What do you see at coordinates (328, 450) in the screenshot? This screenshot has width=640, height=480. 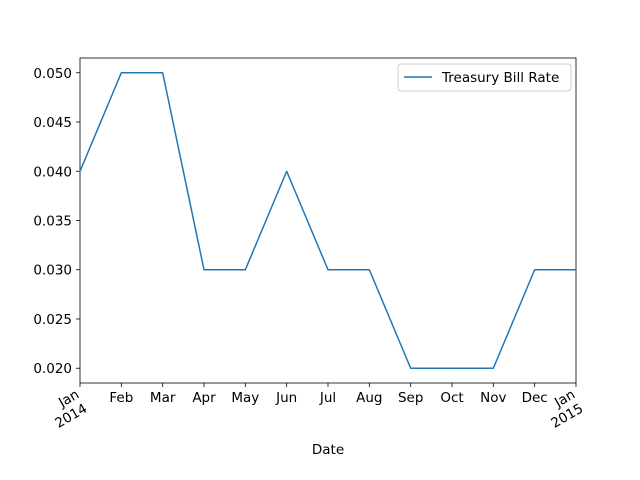 I see `x-axis-title: Date` at bounding box center [328, 450].